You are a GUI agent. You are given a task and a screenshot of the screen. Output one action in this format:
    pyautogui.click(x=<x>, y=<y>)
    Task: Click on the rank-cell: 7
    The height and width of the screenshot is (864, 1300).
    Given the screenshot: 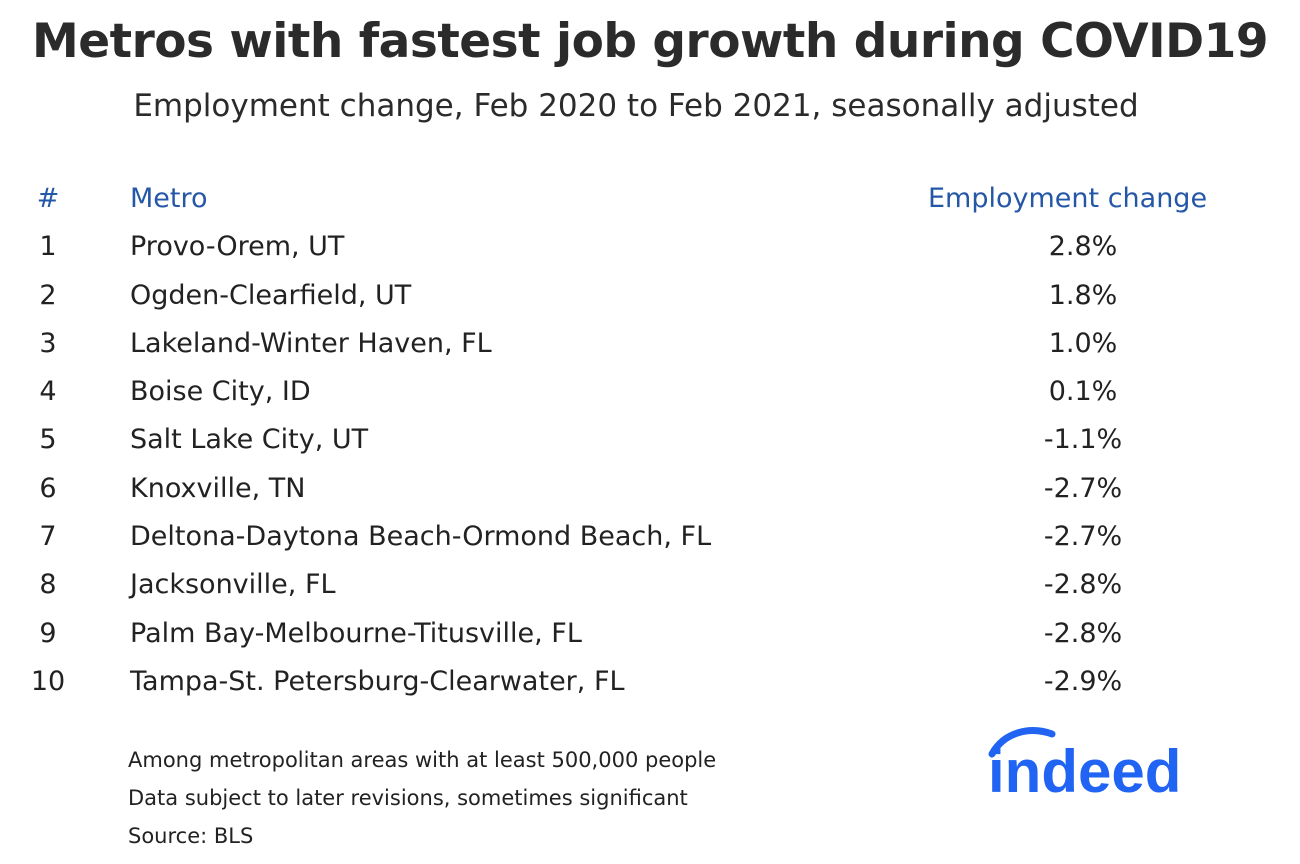 What is the action you would take?
    pyautogui.click(x=48, y=537)
    